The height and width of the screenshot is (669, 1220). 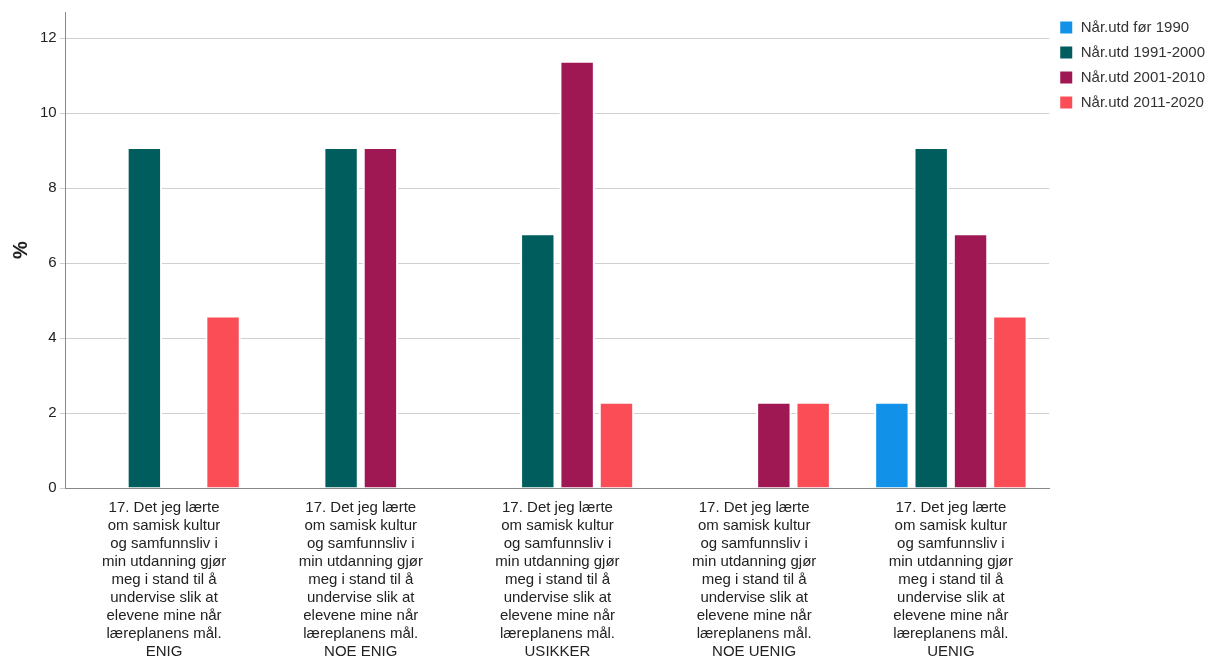 What do you see at coordinates (52, 187) in the screenshot?
I see `y-tick-label: 8` at bounding box center [52, 187].